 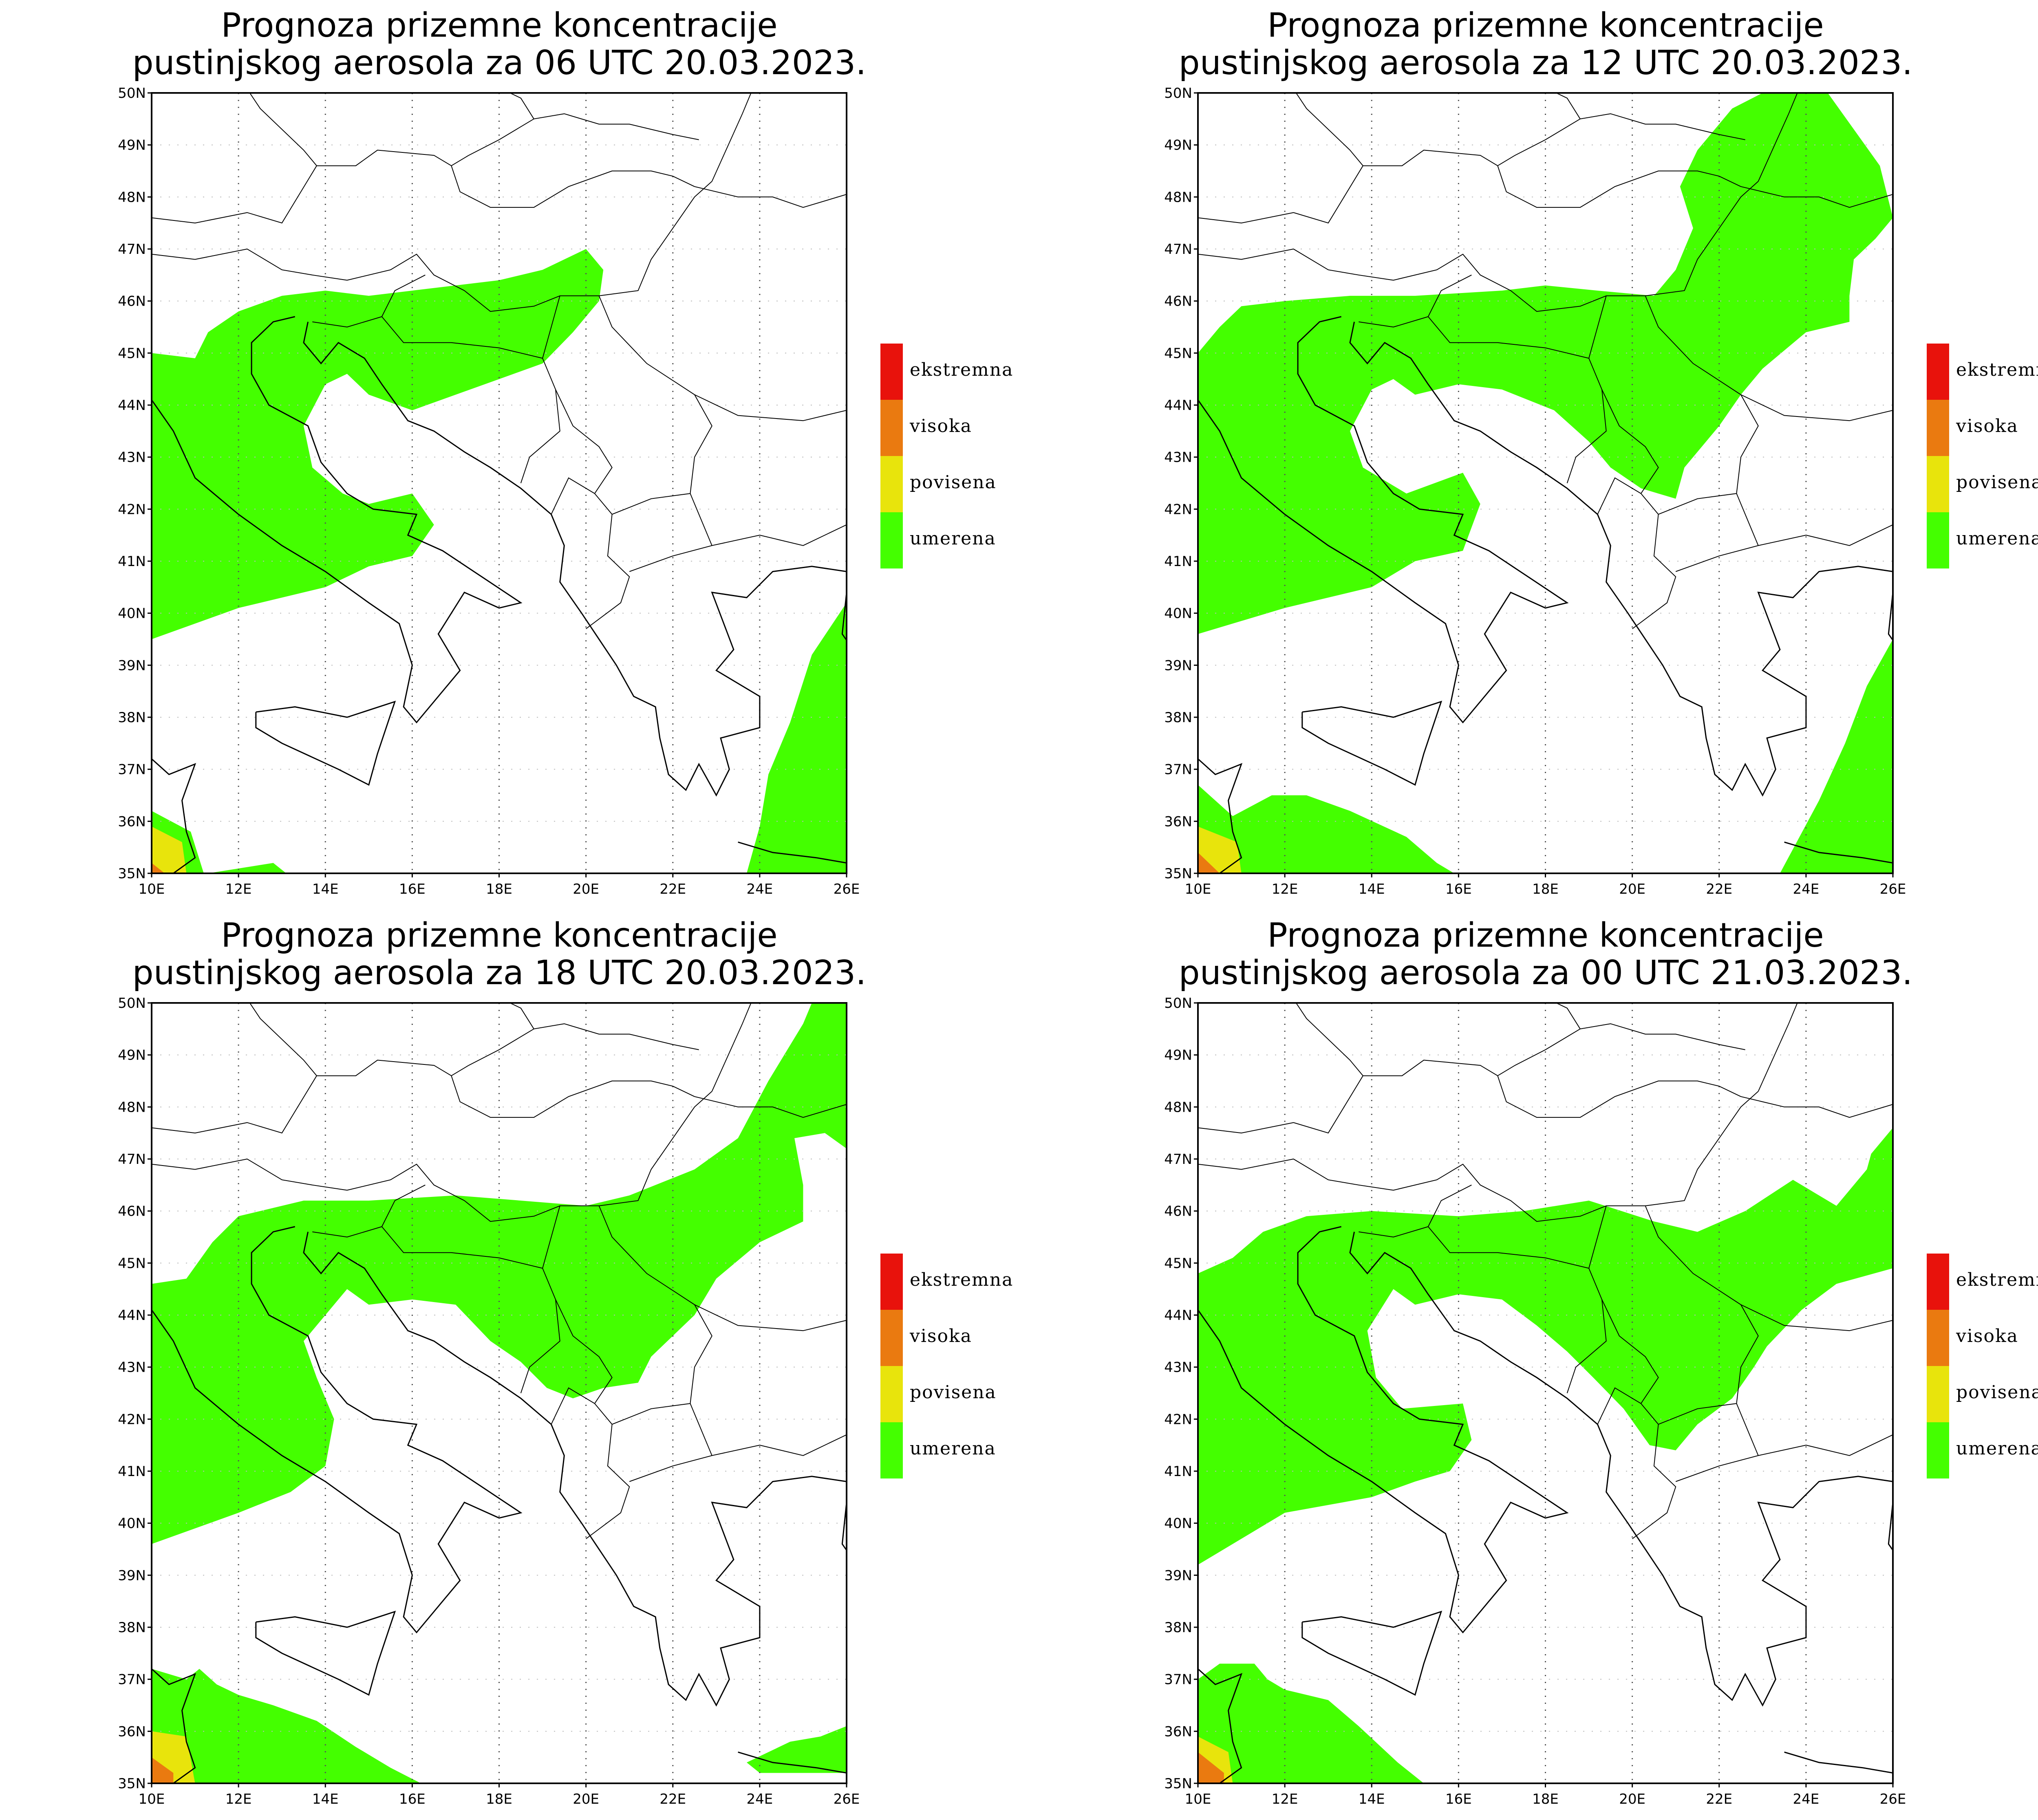 I want to click on lat-tick-label: 46N, so click(x=132, y=1211).